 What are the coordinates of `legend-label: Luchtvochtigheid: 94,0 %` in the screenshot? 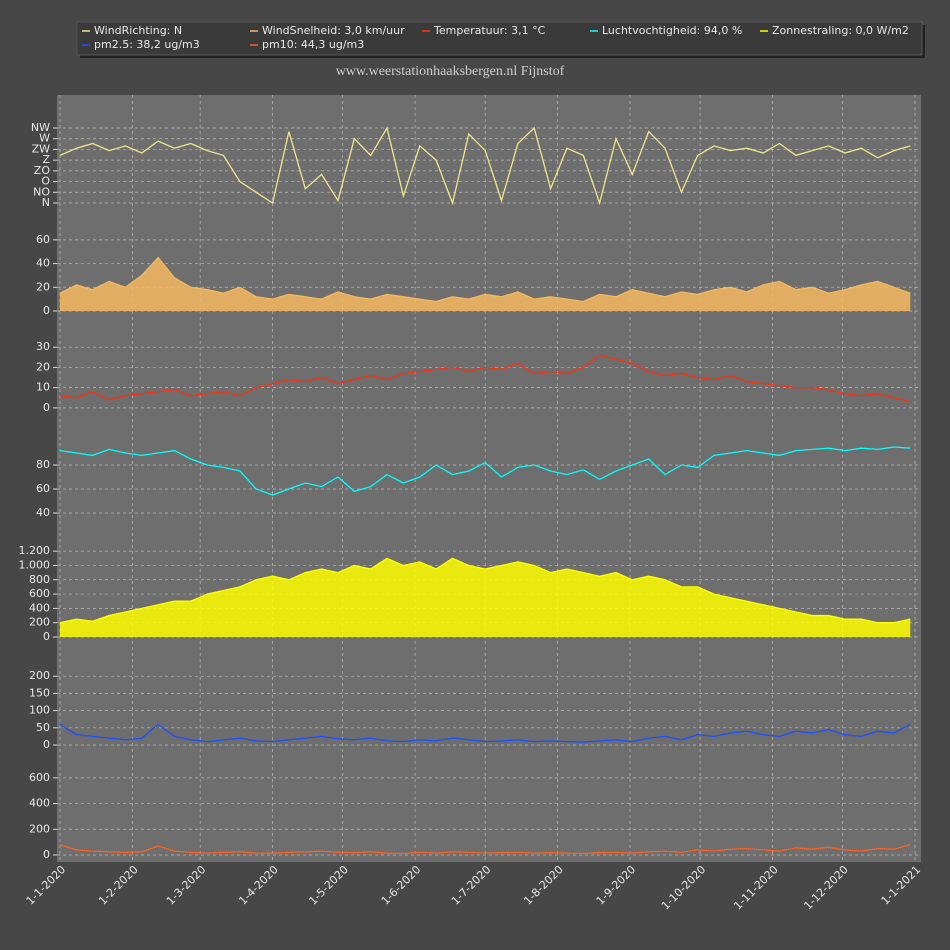 It's located at (672, 30).